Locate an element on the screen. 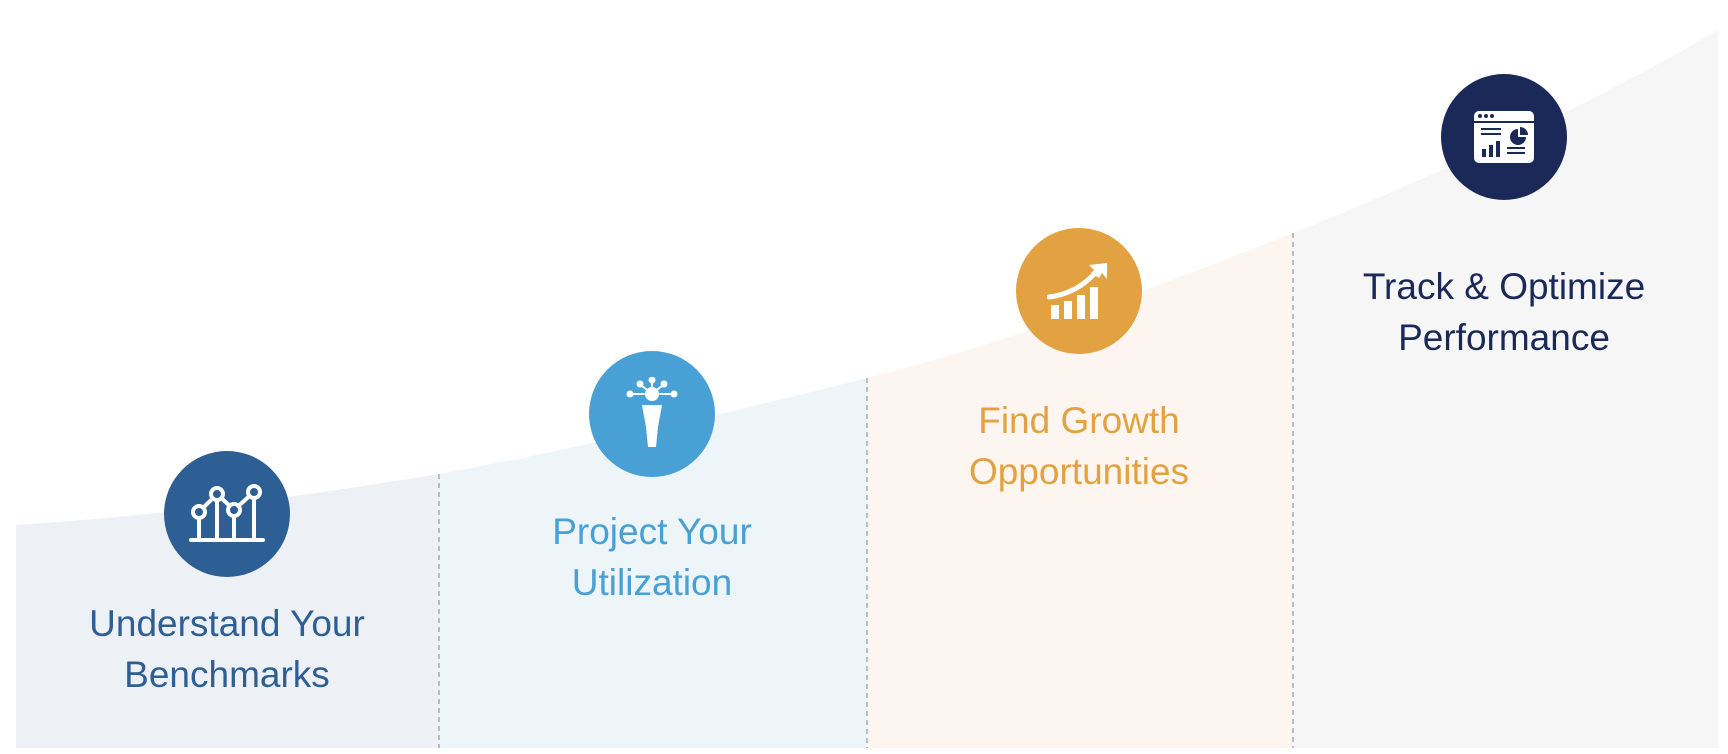 The height and width of the screenshot is (754, 1728). stage-3-title-line2: Opportunities is located at coordinates (1079, 471).